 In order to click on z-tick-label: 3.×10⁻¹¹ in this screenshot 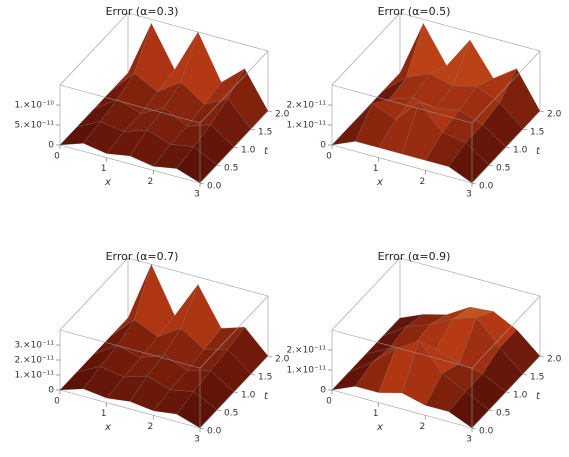, I will do `click(34, 346)`.